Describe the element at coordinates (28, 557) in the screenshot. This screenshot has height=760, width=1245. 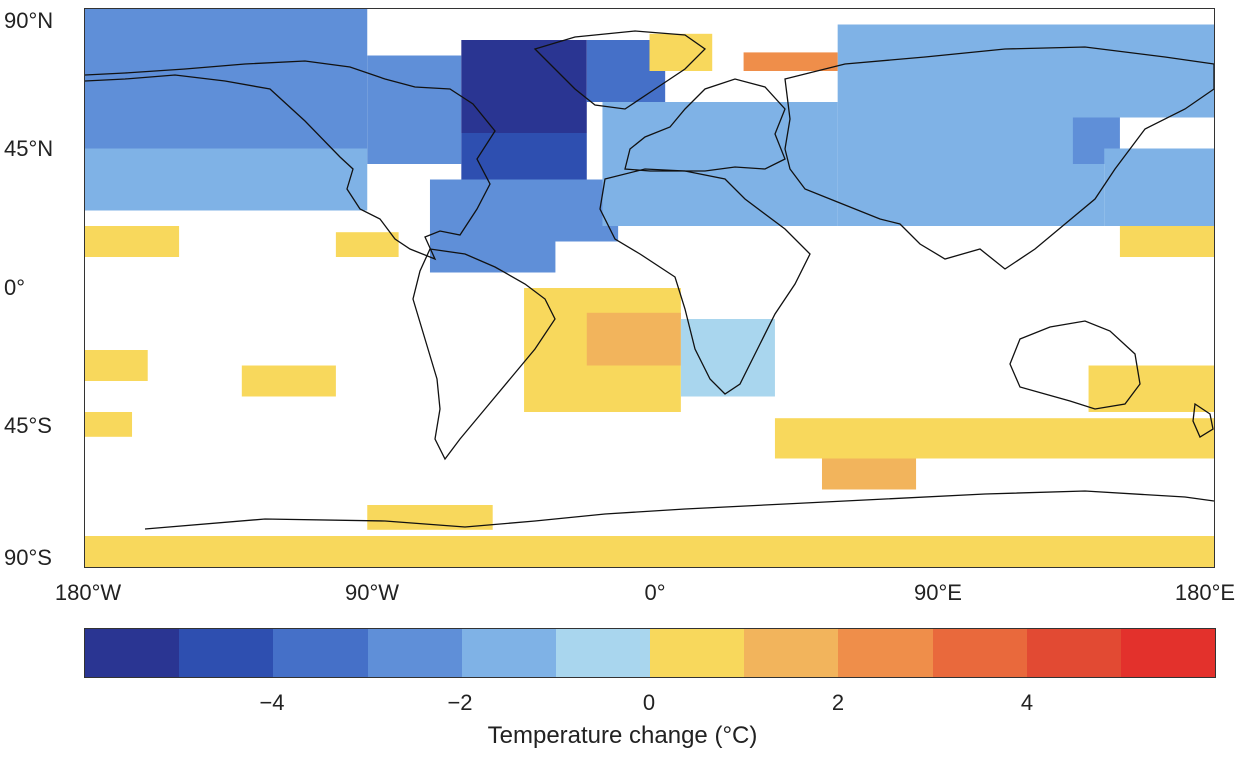
I see `lat-label-90s: 90°S` at that location.